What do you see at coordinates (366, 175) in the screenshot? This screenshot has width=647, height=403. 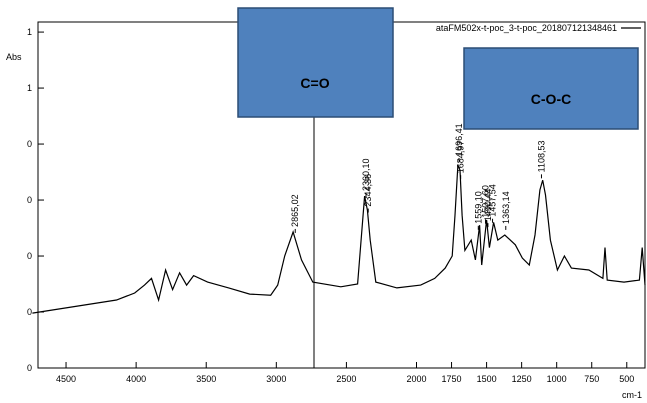 I see `peak-label: 2360,10` at bounding box center [366, 175].